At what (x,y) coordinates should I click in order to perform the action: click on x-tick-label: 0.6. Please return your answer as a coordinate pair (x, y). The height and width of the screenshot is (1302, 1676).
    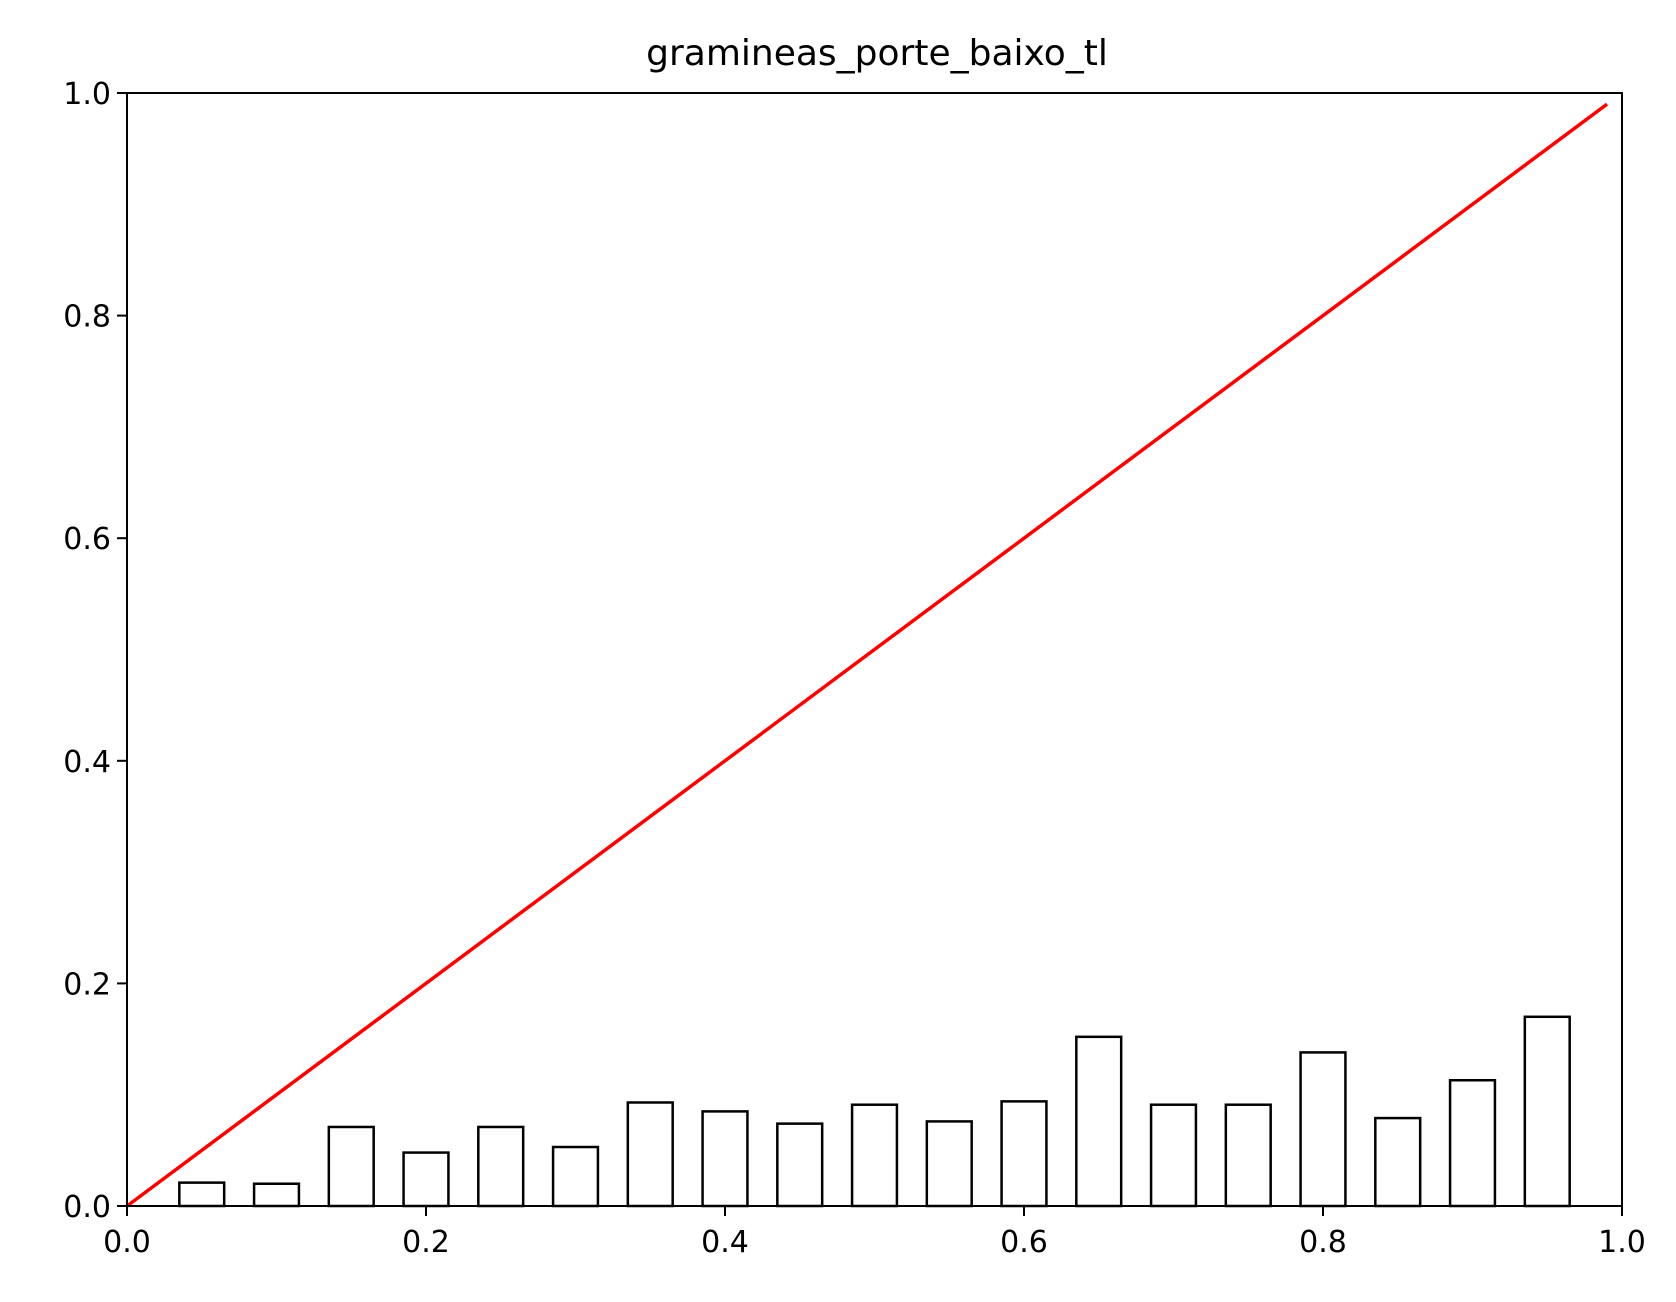
    Looking at the image, I should click on (1024, 1242).